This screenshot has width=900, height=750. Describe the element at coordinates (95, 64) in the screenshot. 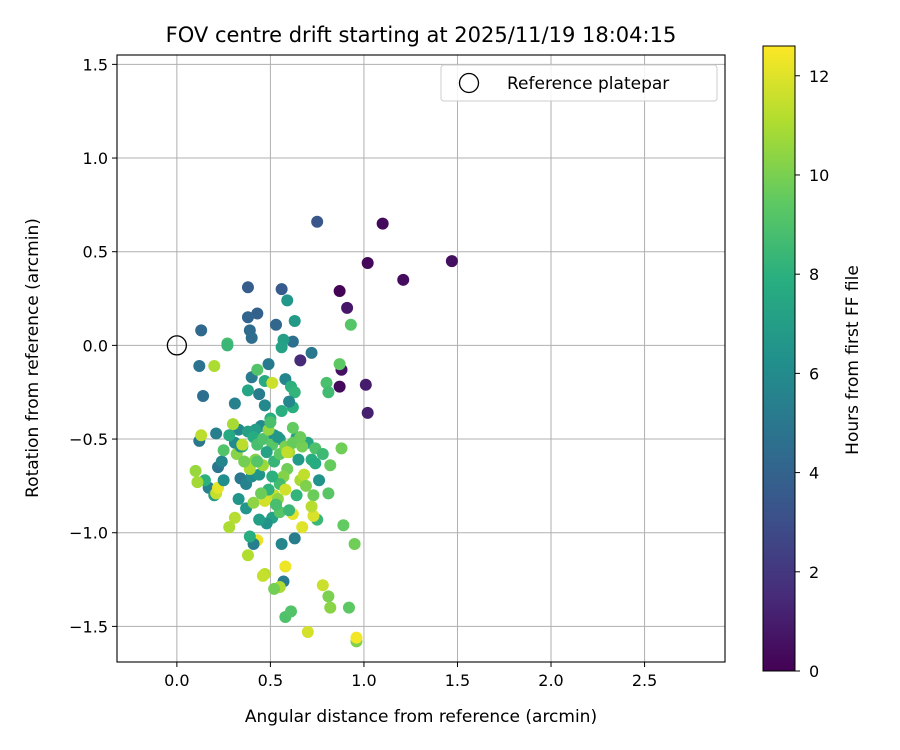

I see `y-tick-label: 1.5` at that location.